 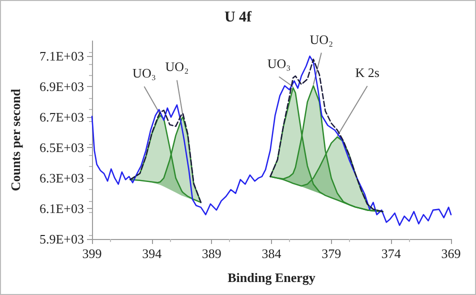 I want to click on x-tick-label: 369, so click(x=451, y=253).